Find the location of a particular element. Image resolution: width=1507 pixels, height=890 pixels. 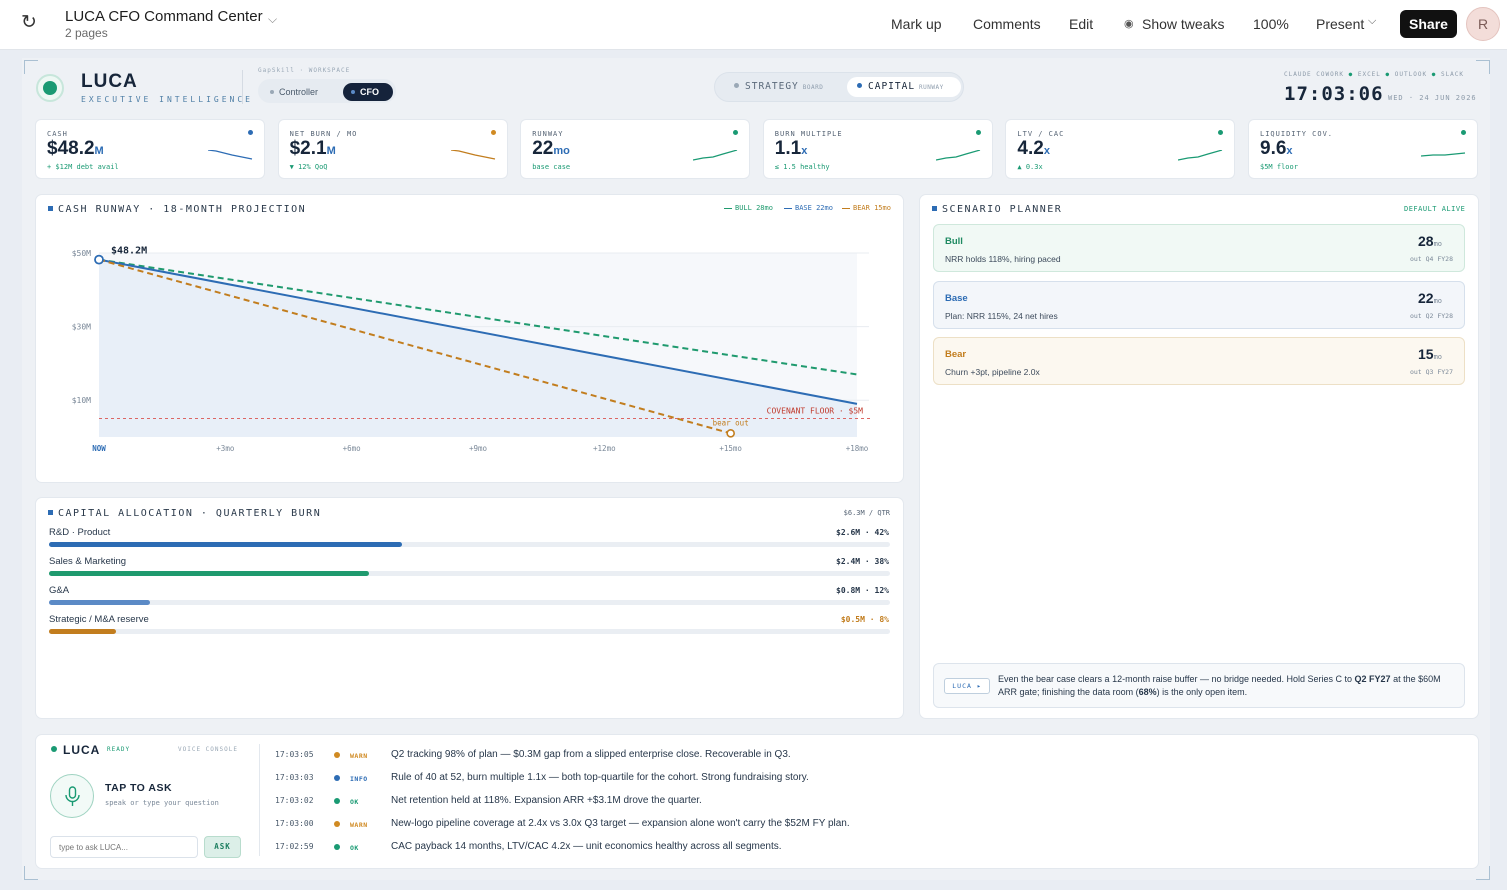

workspace-label: GapSkill · WORKSPACE is located at coordinates (304, 70).